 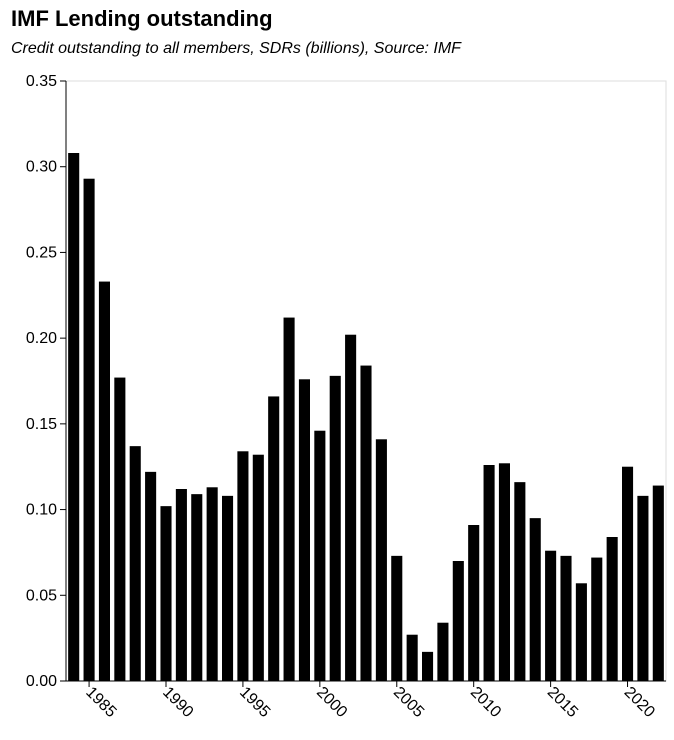 What do you see at coordinates (520, 581) in the screenshot?
I see `bar-2013` at bounding box center [520, 581].